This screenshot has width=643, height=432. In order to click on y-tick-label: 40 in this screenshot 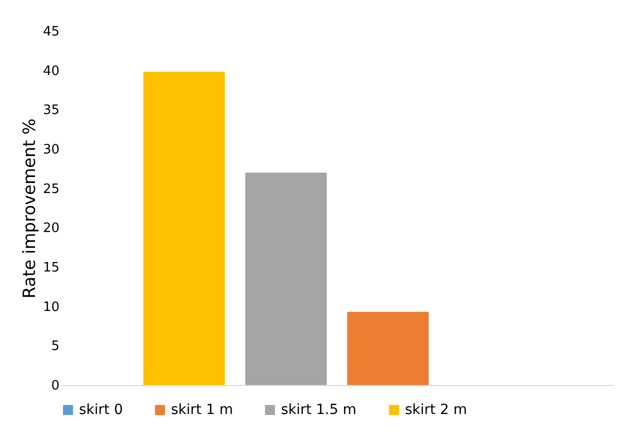, I will do `click(51, 71)`.